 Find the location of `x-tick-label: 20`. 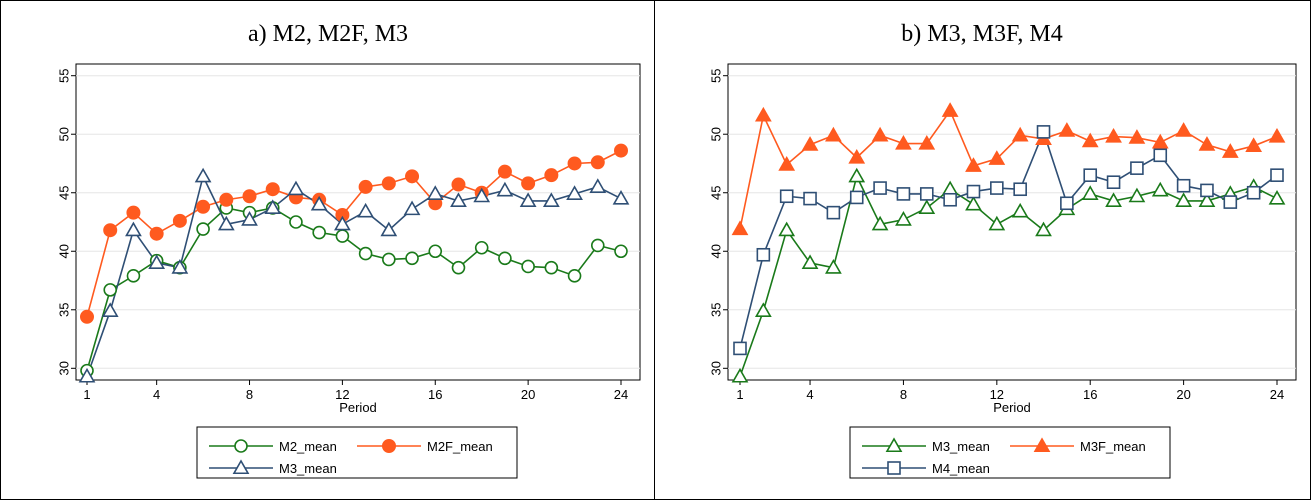

x-tick-label: 20 is located at coordinates (528, 394).